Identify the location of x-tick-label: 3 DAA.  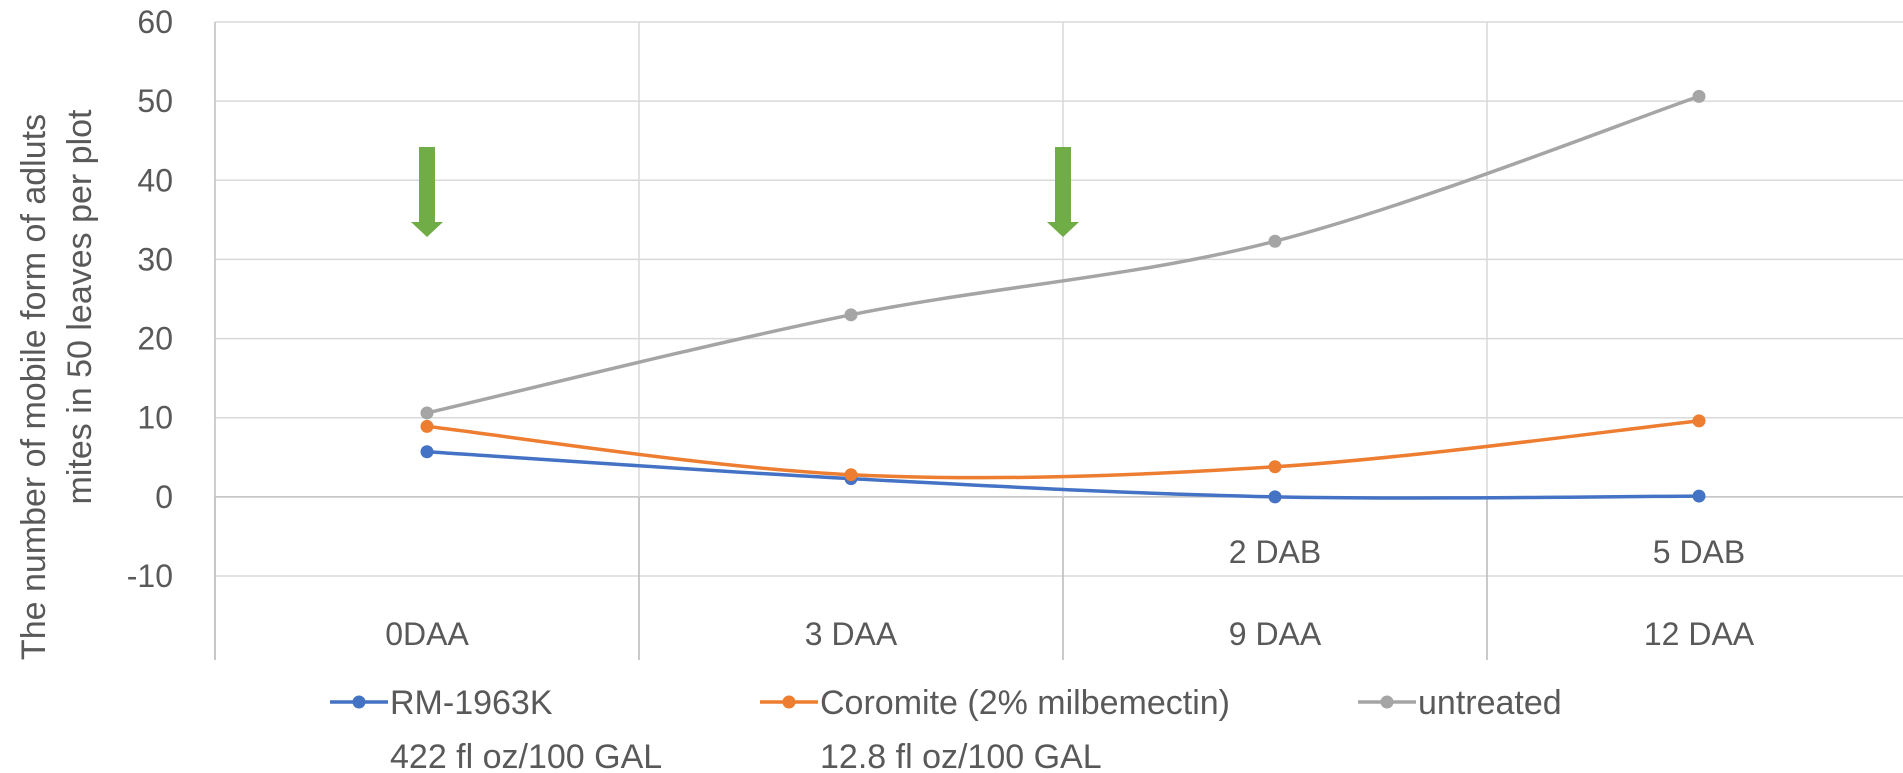
(851, 634).